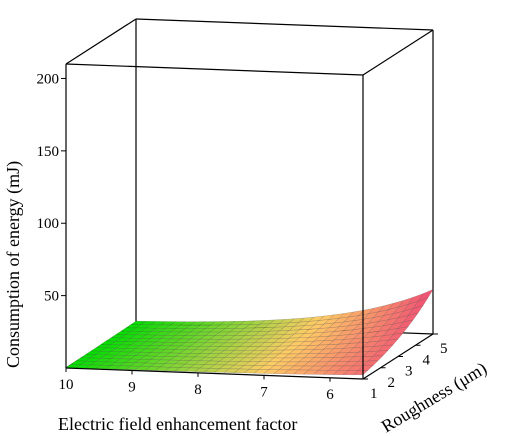  I want to click on x-axis-ticks: 10 9 8 7 6, so click(196, 385).